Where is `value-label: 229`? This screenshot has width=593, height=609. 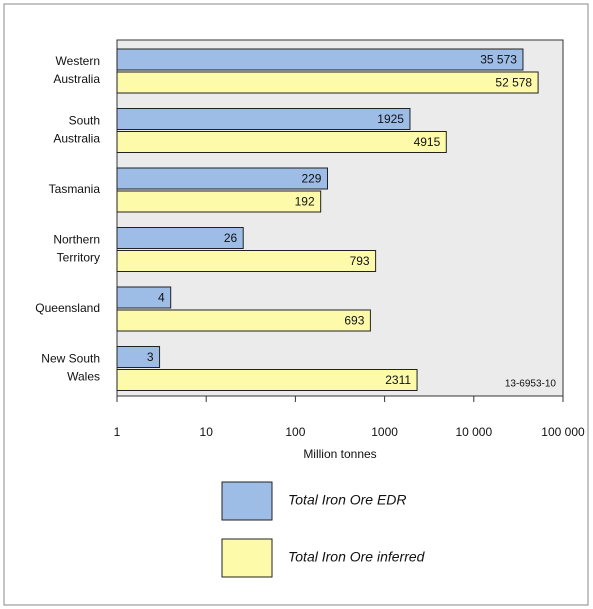 value-label: 229 is located at coordinates (311, 179).